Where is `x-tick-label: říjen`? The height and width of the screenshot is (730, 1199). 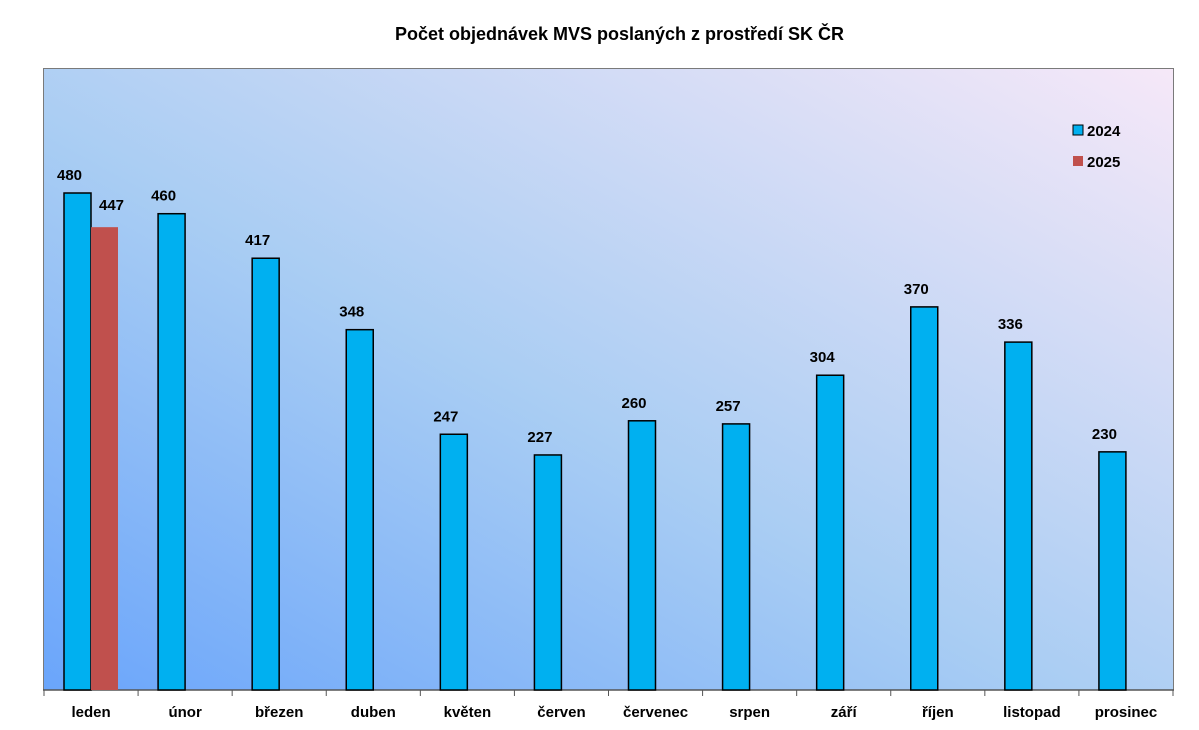 x-tick-label: říjen is located at coordinates (938, 712).